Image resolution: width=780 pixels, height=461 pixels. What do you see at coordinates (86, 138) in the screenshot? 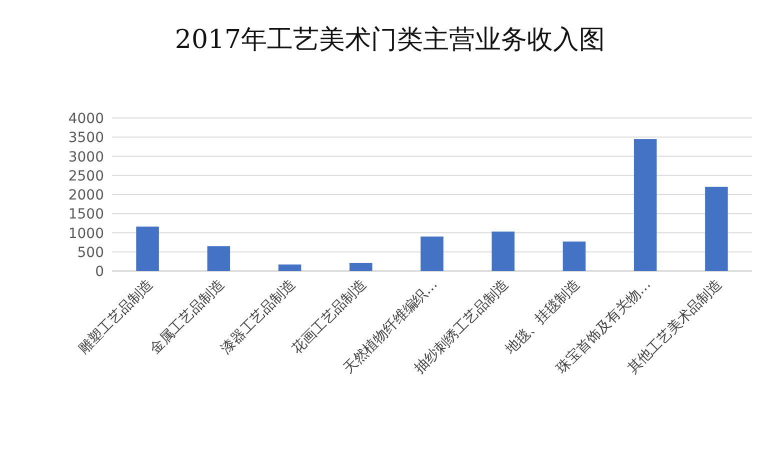
I see `y-tick-label: 3500` at bounding box center [86, 138].